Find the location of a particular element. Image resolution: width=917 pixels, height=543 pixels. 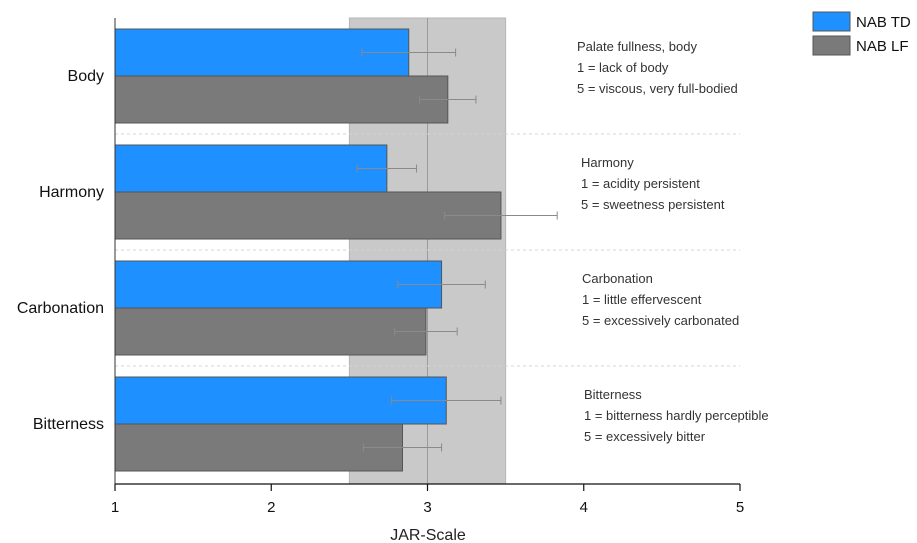

bar-nab-lf-harmony is located at coordinates (308, 215).